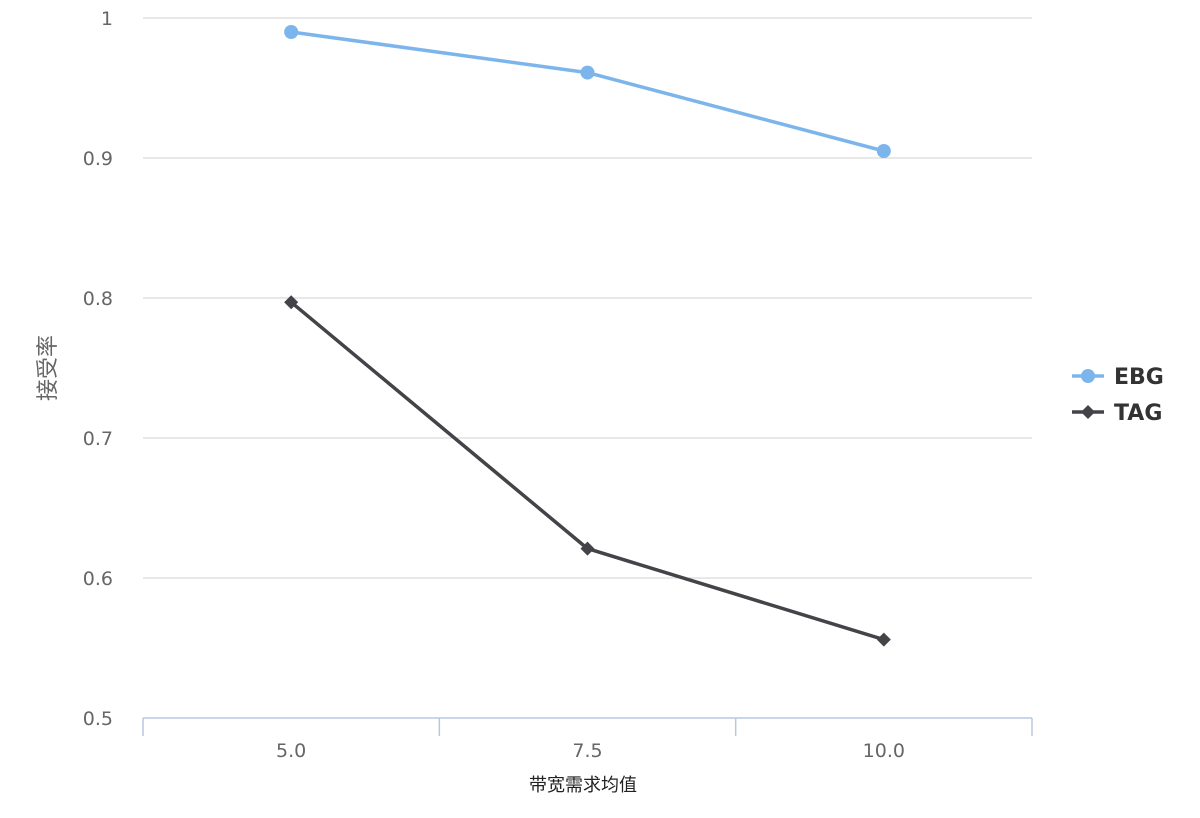  What do you see at coordinates (1139, 377) in the screenshot?
I see `legend-label-ebg: EBG` at bounding box center [1139, 377].